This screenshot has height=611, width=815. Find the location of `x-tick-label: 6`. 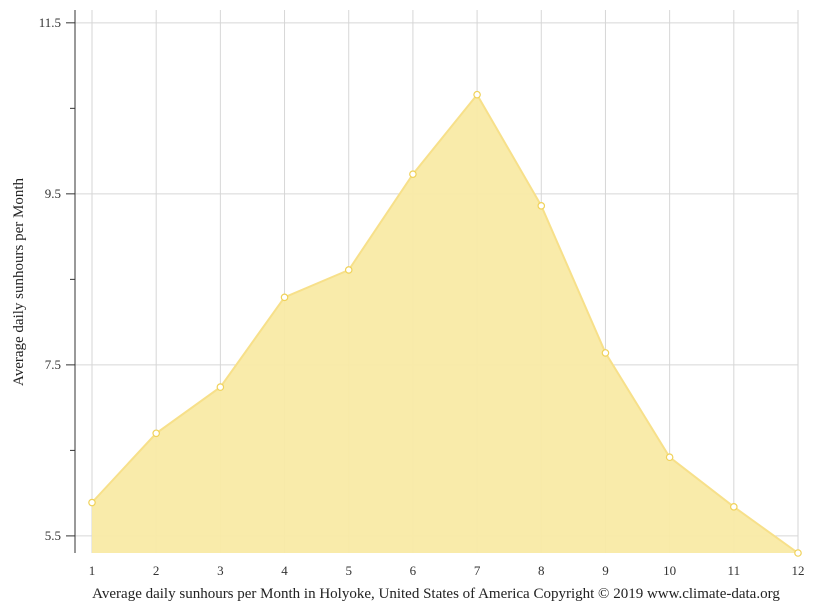

x-tick-label: 6 is located at coordinates (413, 570).